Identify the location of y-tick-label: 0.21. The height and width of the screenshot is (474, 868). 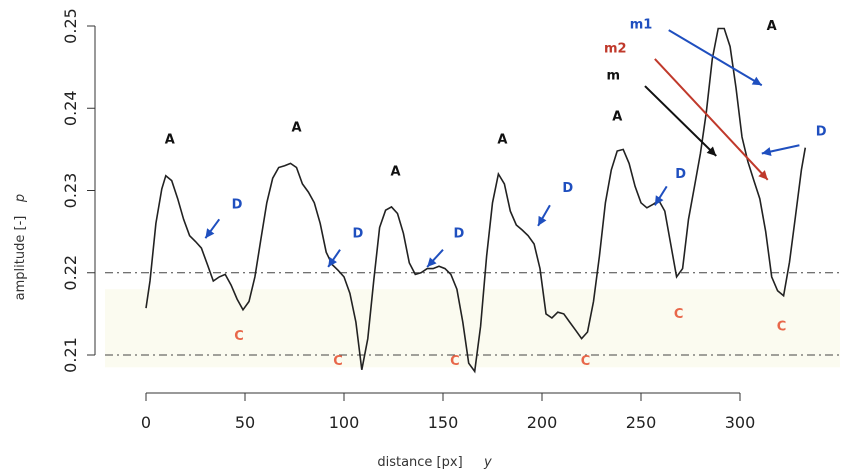
(70, 355).